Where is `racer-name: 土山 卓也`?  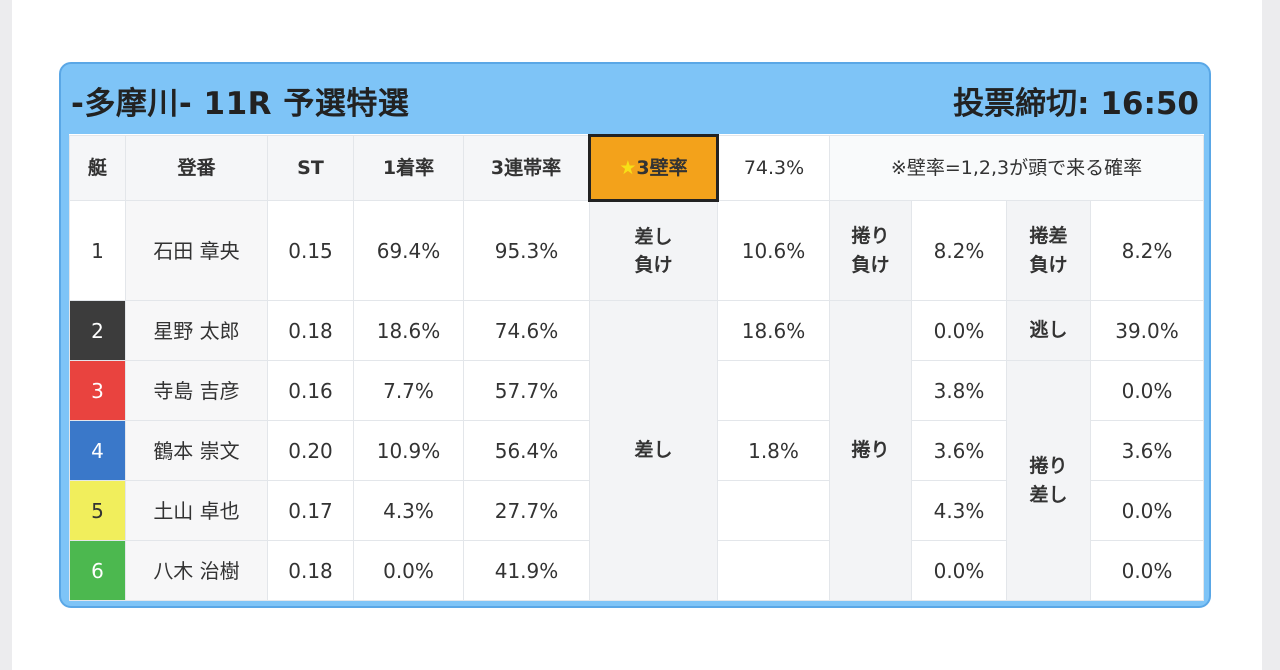
racer-name: 土山 卓也 is located at coordinates (196, 510).